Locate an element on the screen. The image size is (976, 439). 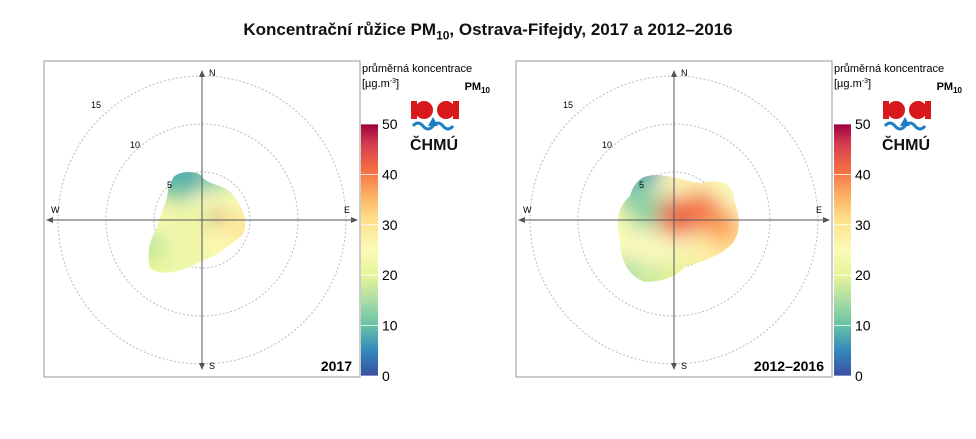
title-text-rest: , Ostrava-Fifejdy, 2017 a 2012–2016 is located at coordinates (591, 29).